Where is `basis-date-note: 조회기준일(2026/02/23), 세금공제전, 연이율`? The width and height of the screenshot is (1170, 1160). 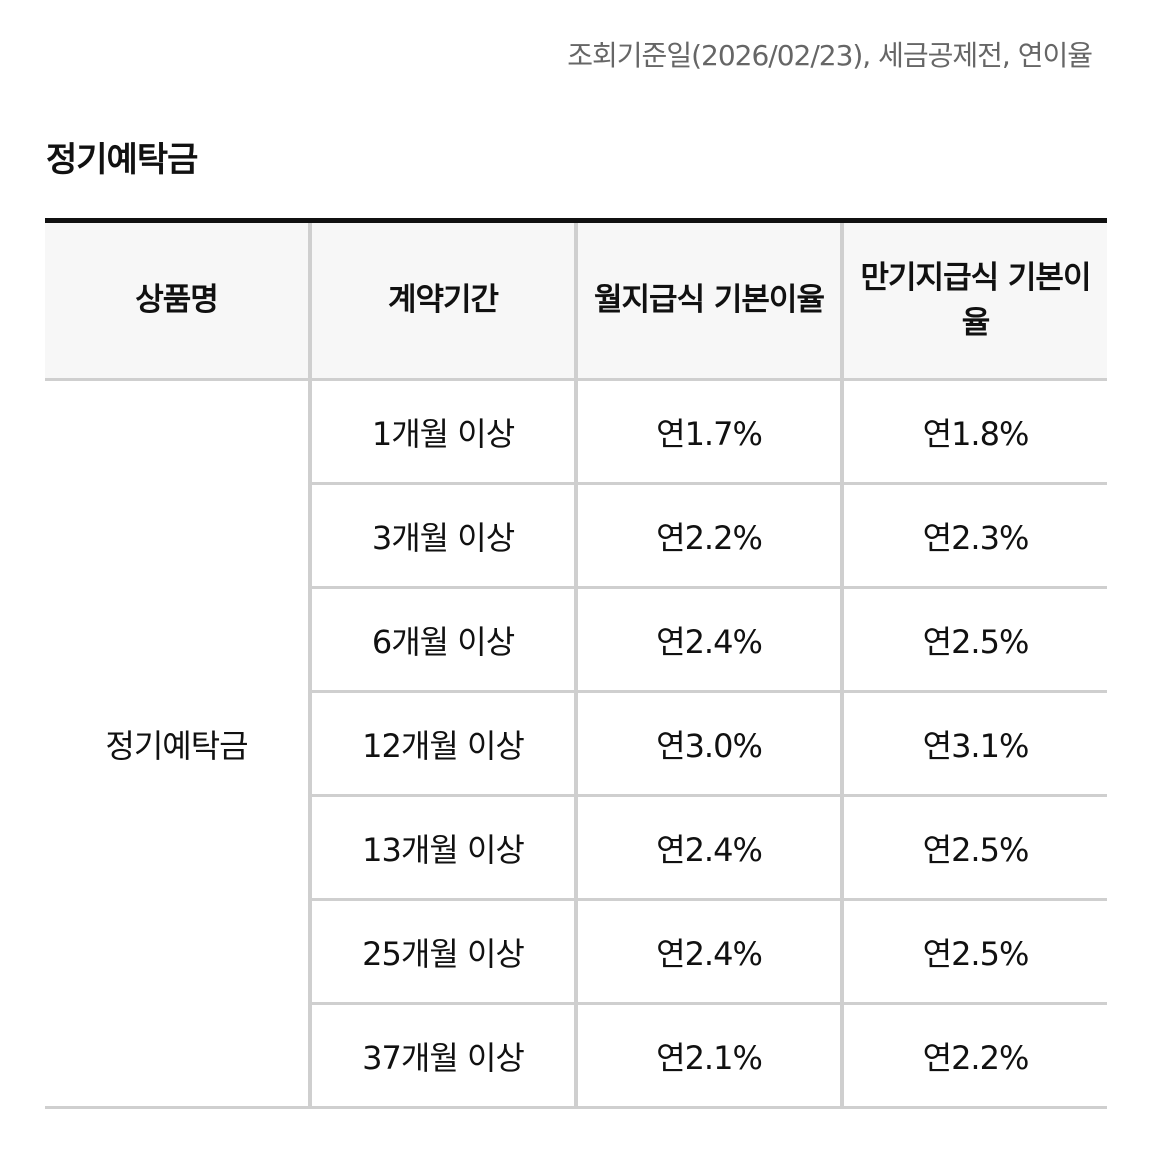 basis-date-note: 조회기준일(2026/02/23), 세금공제전, 연이율 is located at coordinates (830, 55).